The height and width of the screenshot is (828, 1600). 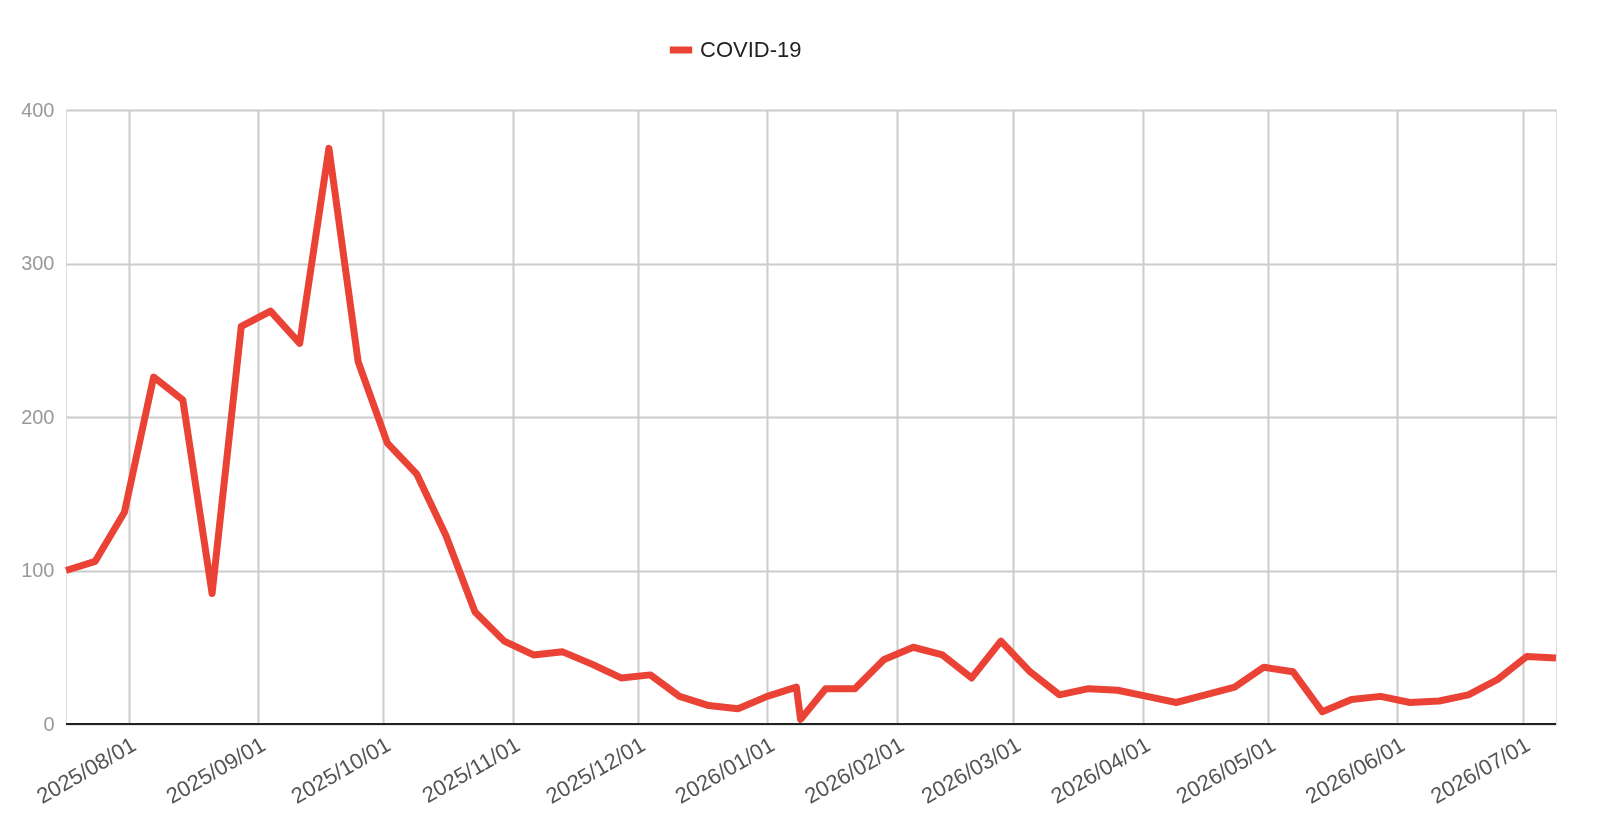 What do you see at coordinates (38, 416) in the screenshot?
I see `y-tick-label: 200` at bounding box center [38, 416].